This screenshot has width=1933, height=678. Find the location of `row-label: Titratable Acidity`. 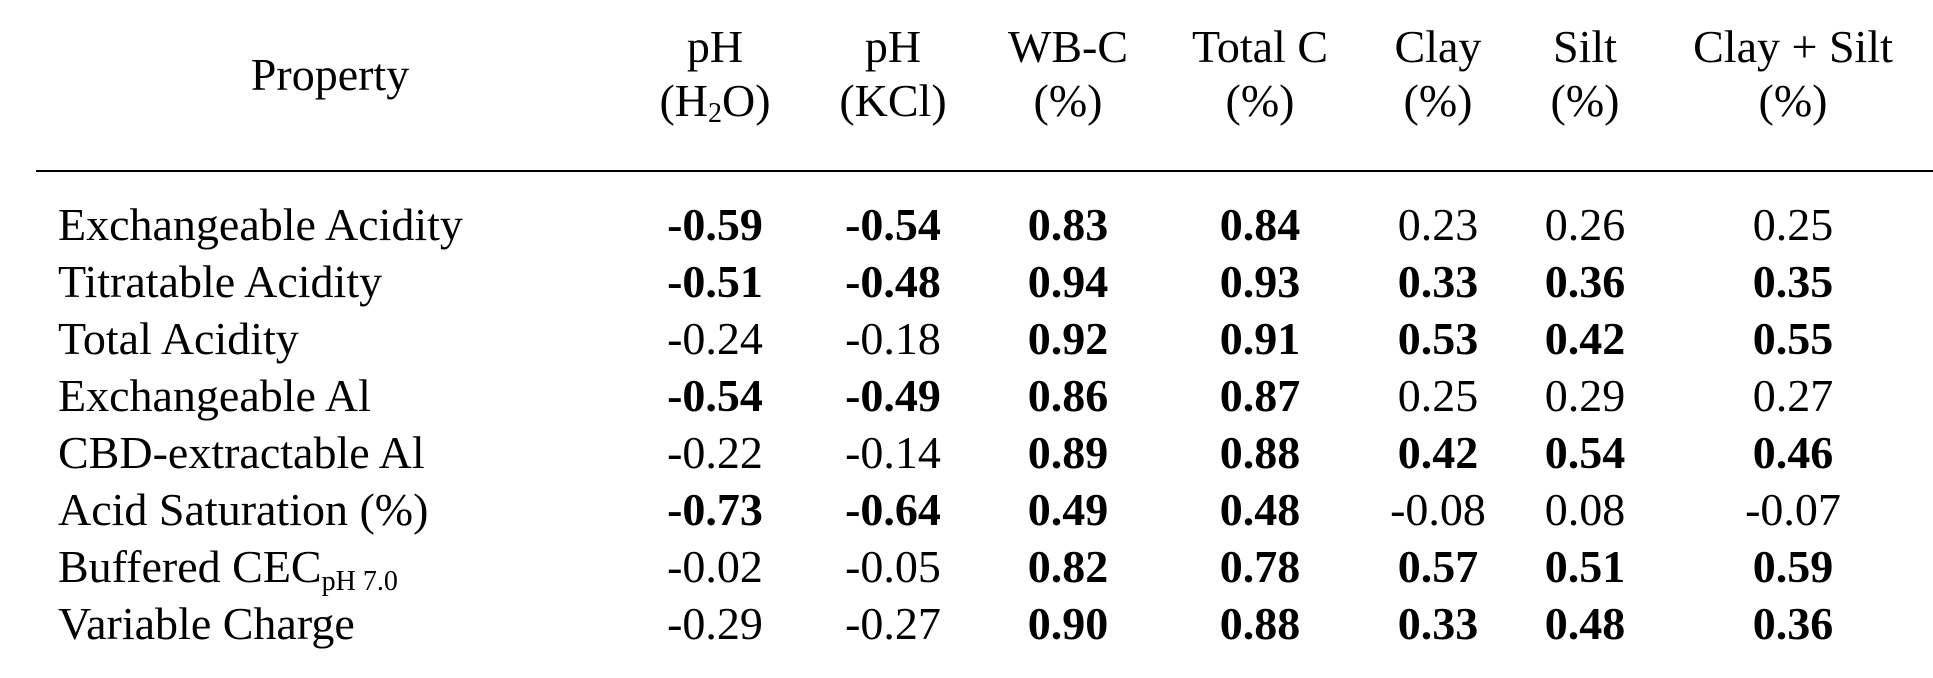

row-label: Titratable Acidity is located at coordinates (220, 281).